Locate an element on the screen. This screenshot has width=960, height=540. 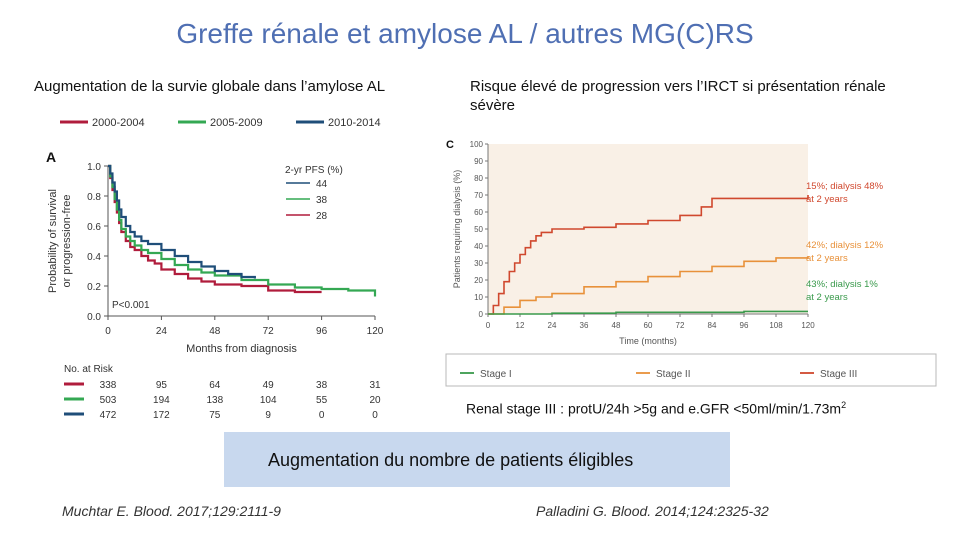
y-axis-label: Patients requiring dialysis (%) is located at coordinates (457, 229).